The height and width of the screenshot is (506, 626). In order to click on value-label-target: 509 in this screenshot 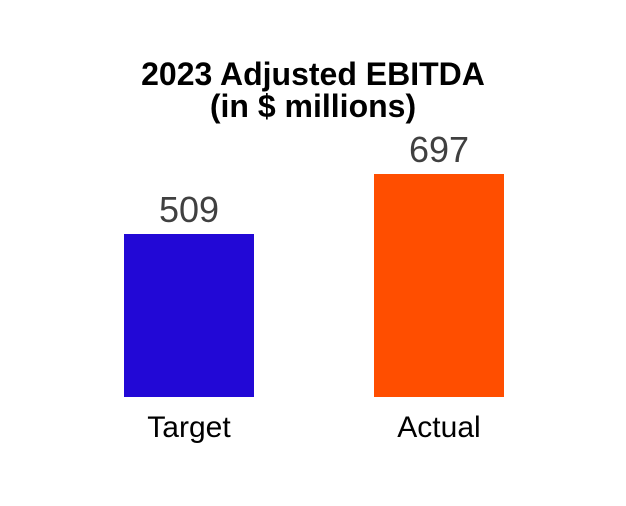, I will do `click(189, 209)`.